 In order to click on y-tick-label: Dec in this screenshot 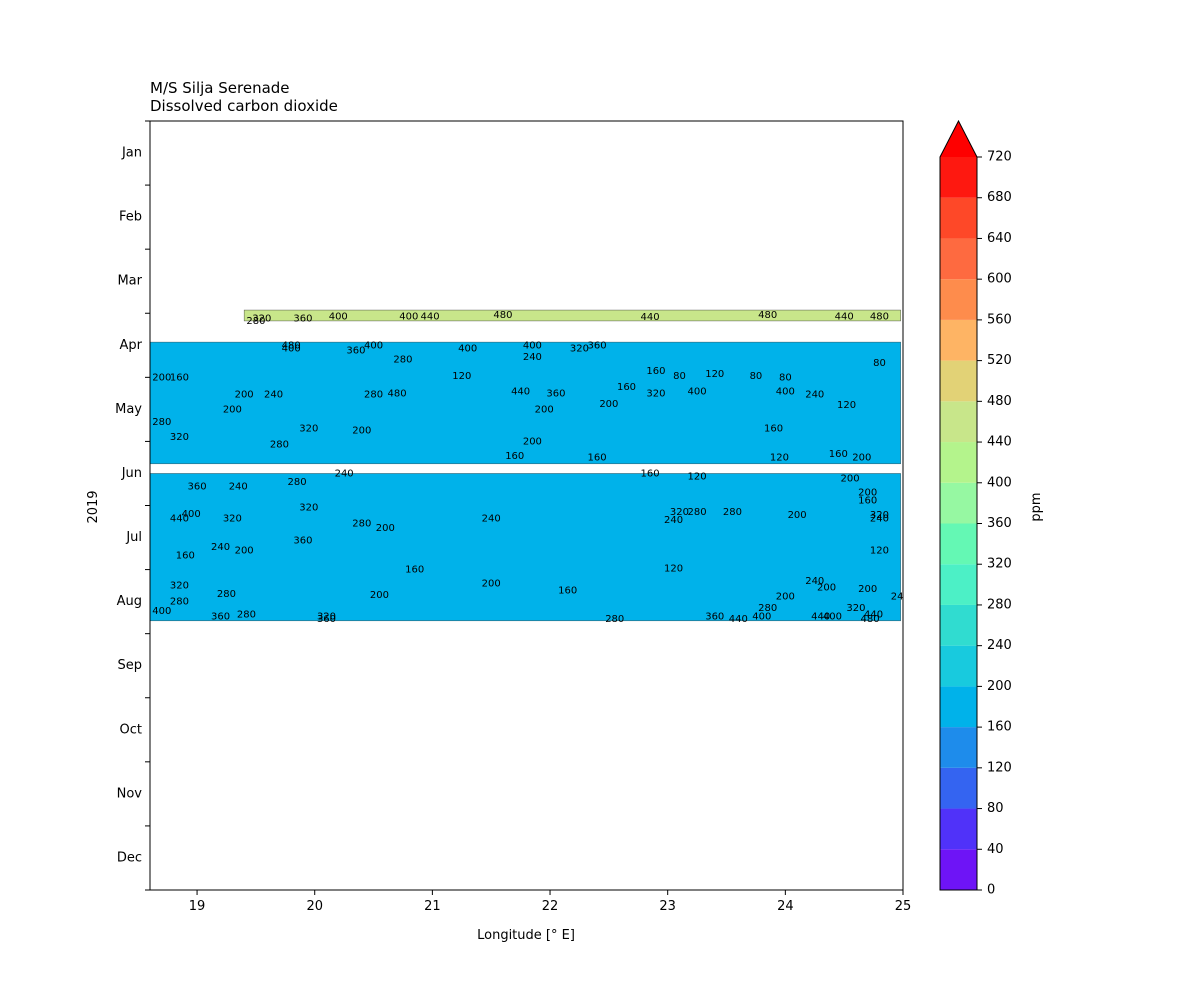, I will do `click(129, 857)`.